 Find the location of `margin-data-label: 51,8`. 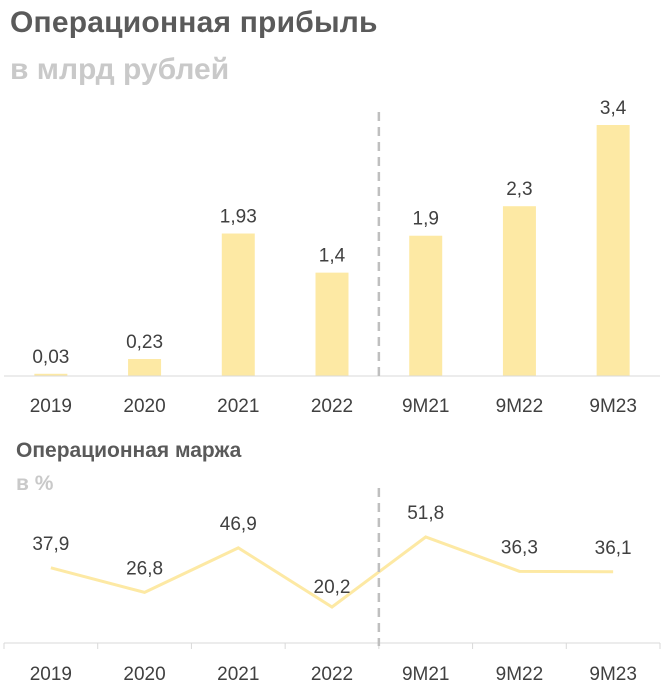

margin-data-label: 51,8 is located at coordinates (425, 513).